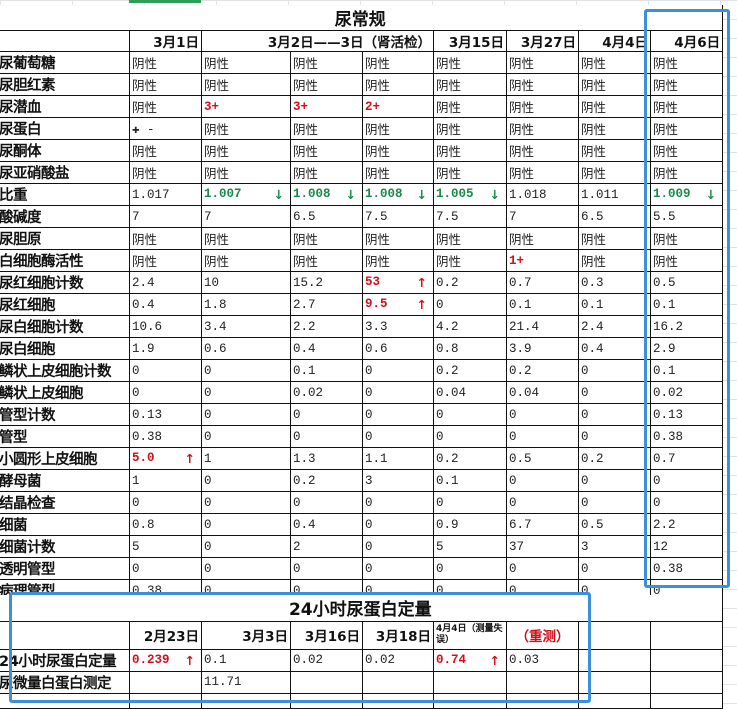 This screenshot has height=709, width=737. I want to click on row-label: 比重, so click(65, 194).